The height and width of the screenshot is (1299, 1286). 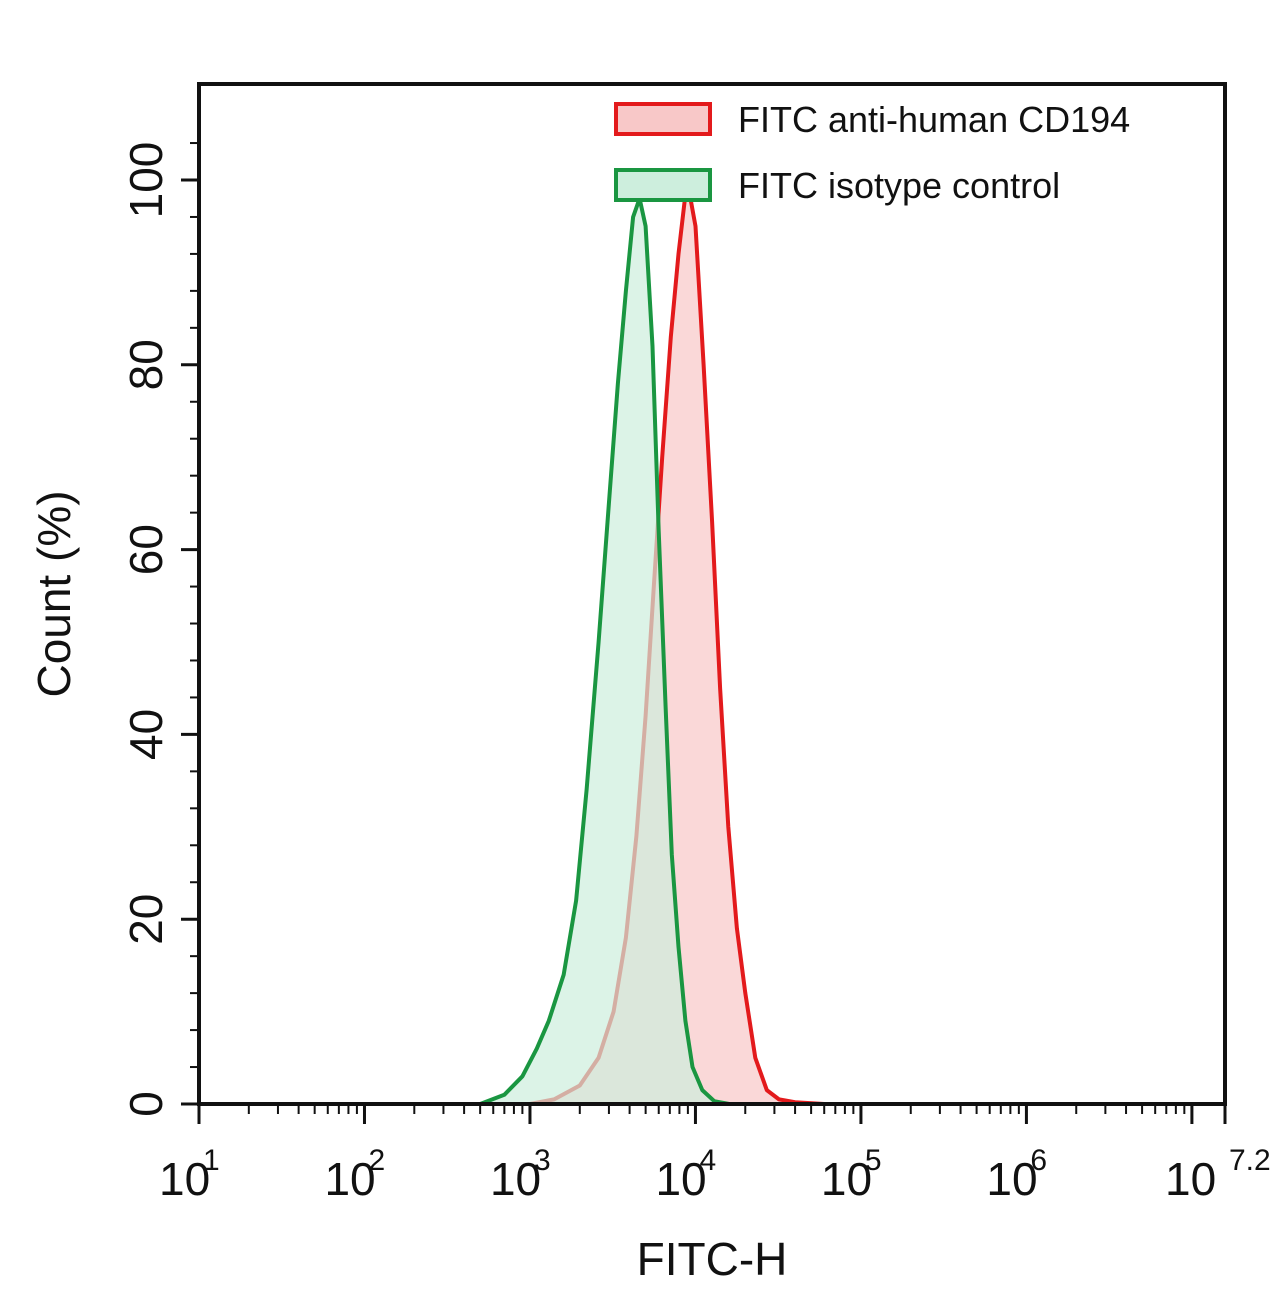 What do you see at coordinates (873, 1160) in the screenshot?
I see `x-tick-exponent: 5` at bounding box center [873, 1160].